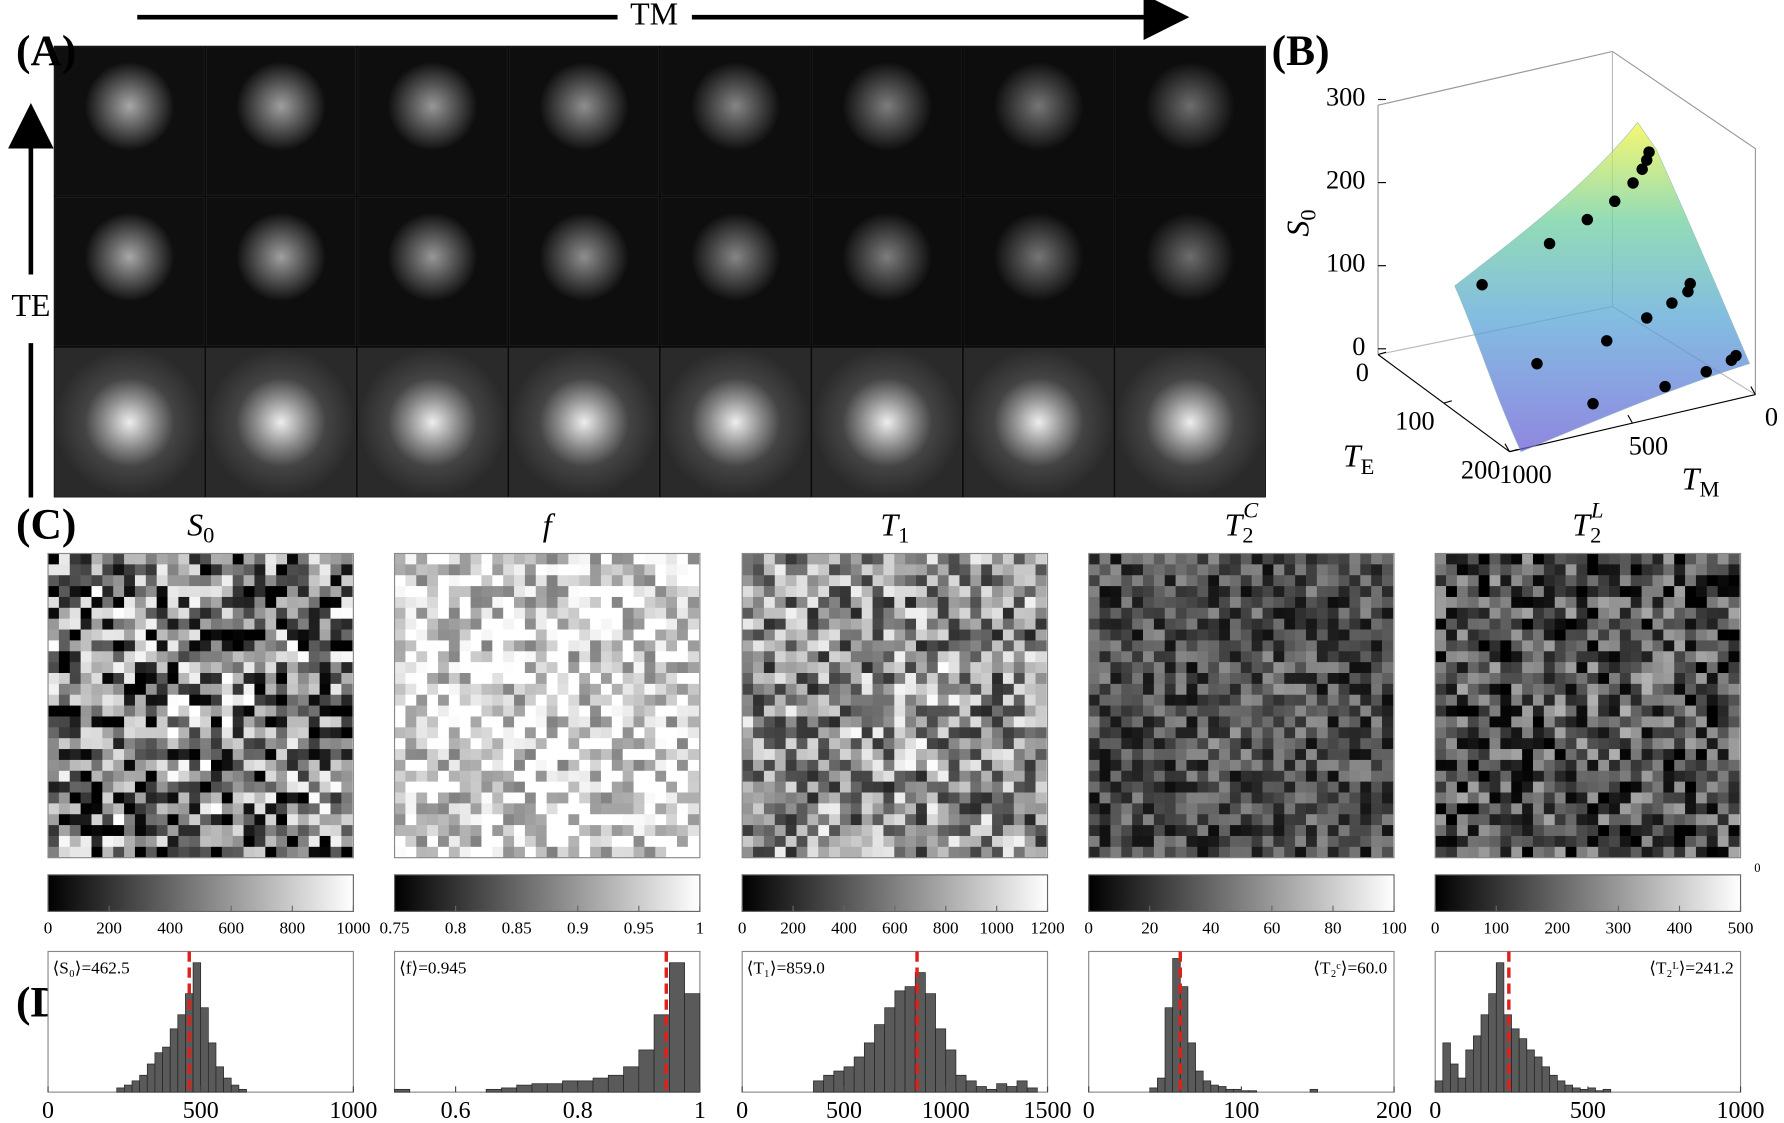  I want to click on histogram-tick-label: 100, so click(1241, 1110).